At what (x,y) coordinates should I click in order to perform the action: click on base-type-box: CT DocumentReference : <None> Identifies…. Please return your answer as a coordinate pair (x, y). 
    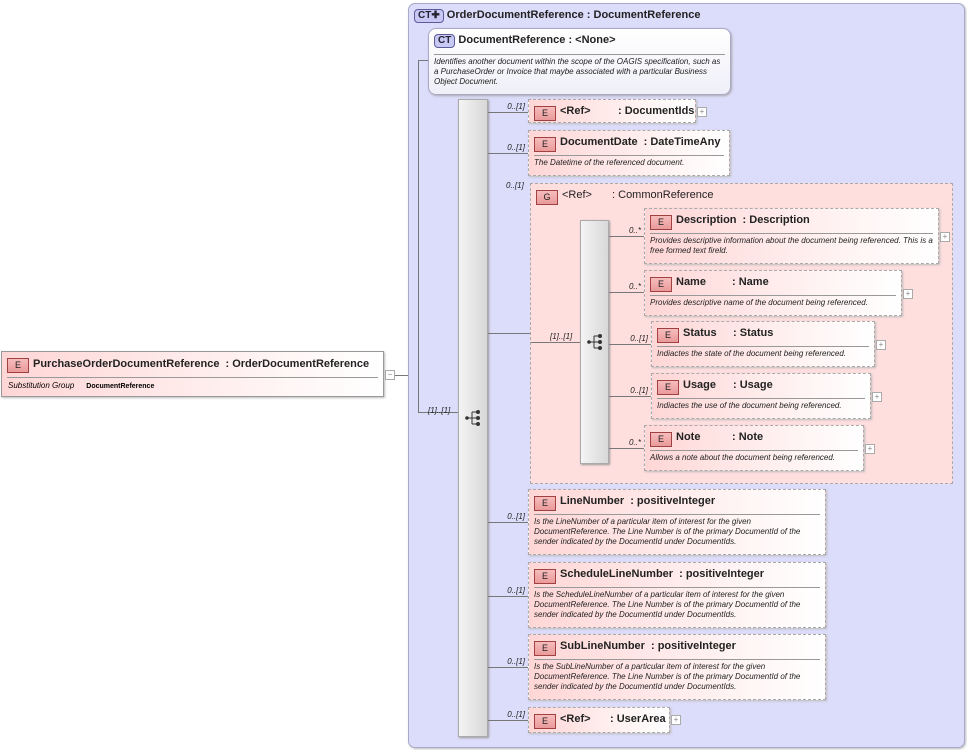
    Looking at the image, I should click on (579, 61).